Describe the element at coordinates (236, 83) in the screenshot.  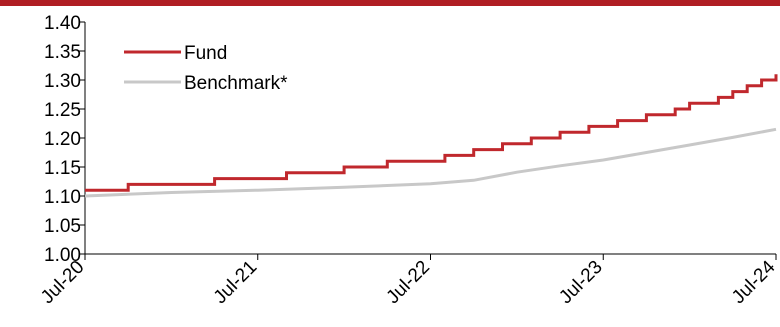
I see `legend-label-benchmark: Benchmark*` at that location.